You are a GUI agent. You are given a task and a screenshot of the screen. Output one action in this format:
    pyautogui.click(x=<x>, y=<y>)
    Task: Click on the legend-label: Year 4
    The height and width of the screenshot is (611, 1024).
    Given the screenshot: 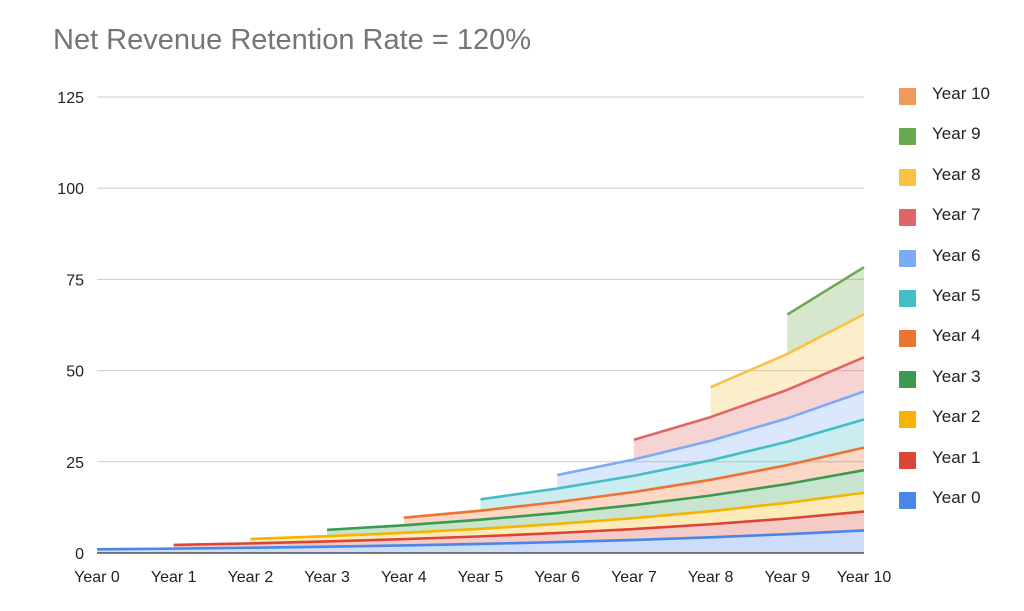 What is the action you would take?
    pyautogui.click(x=956, y=336)
    